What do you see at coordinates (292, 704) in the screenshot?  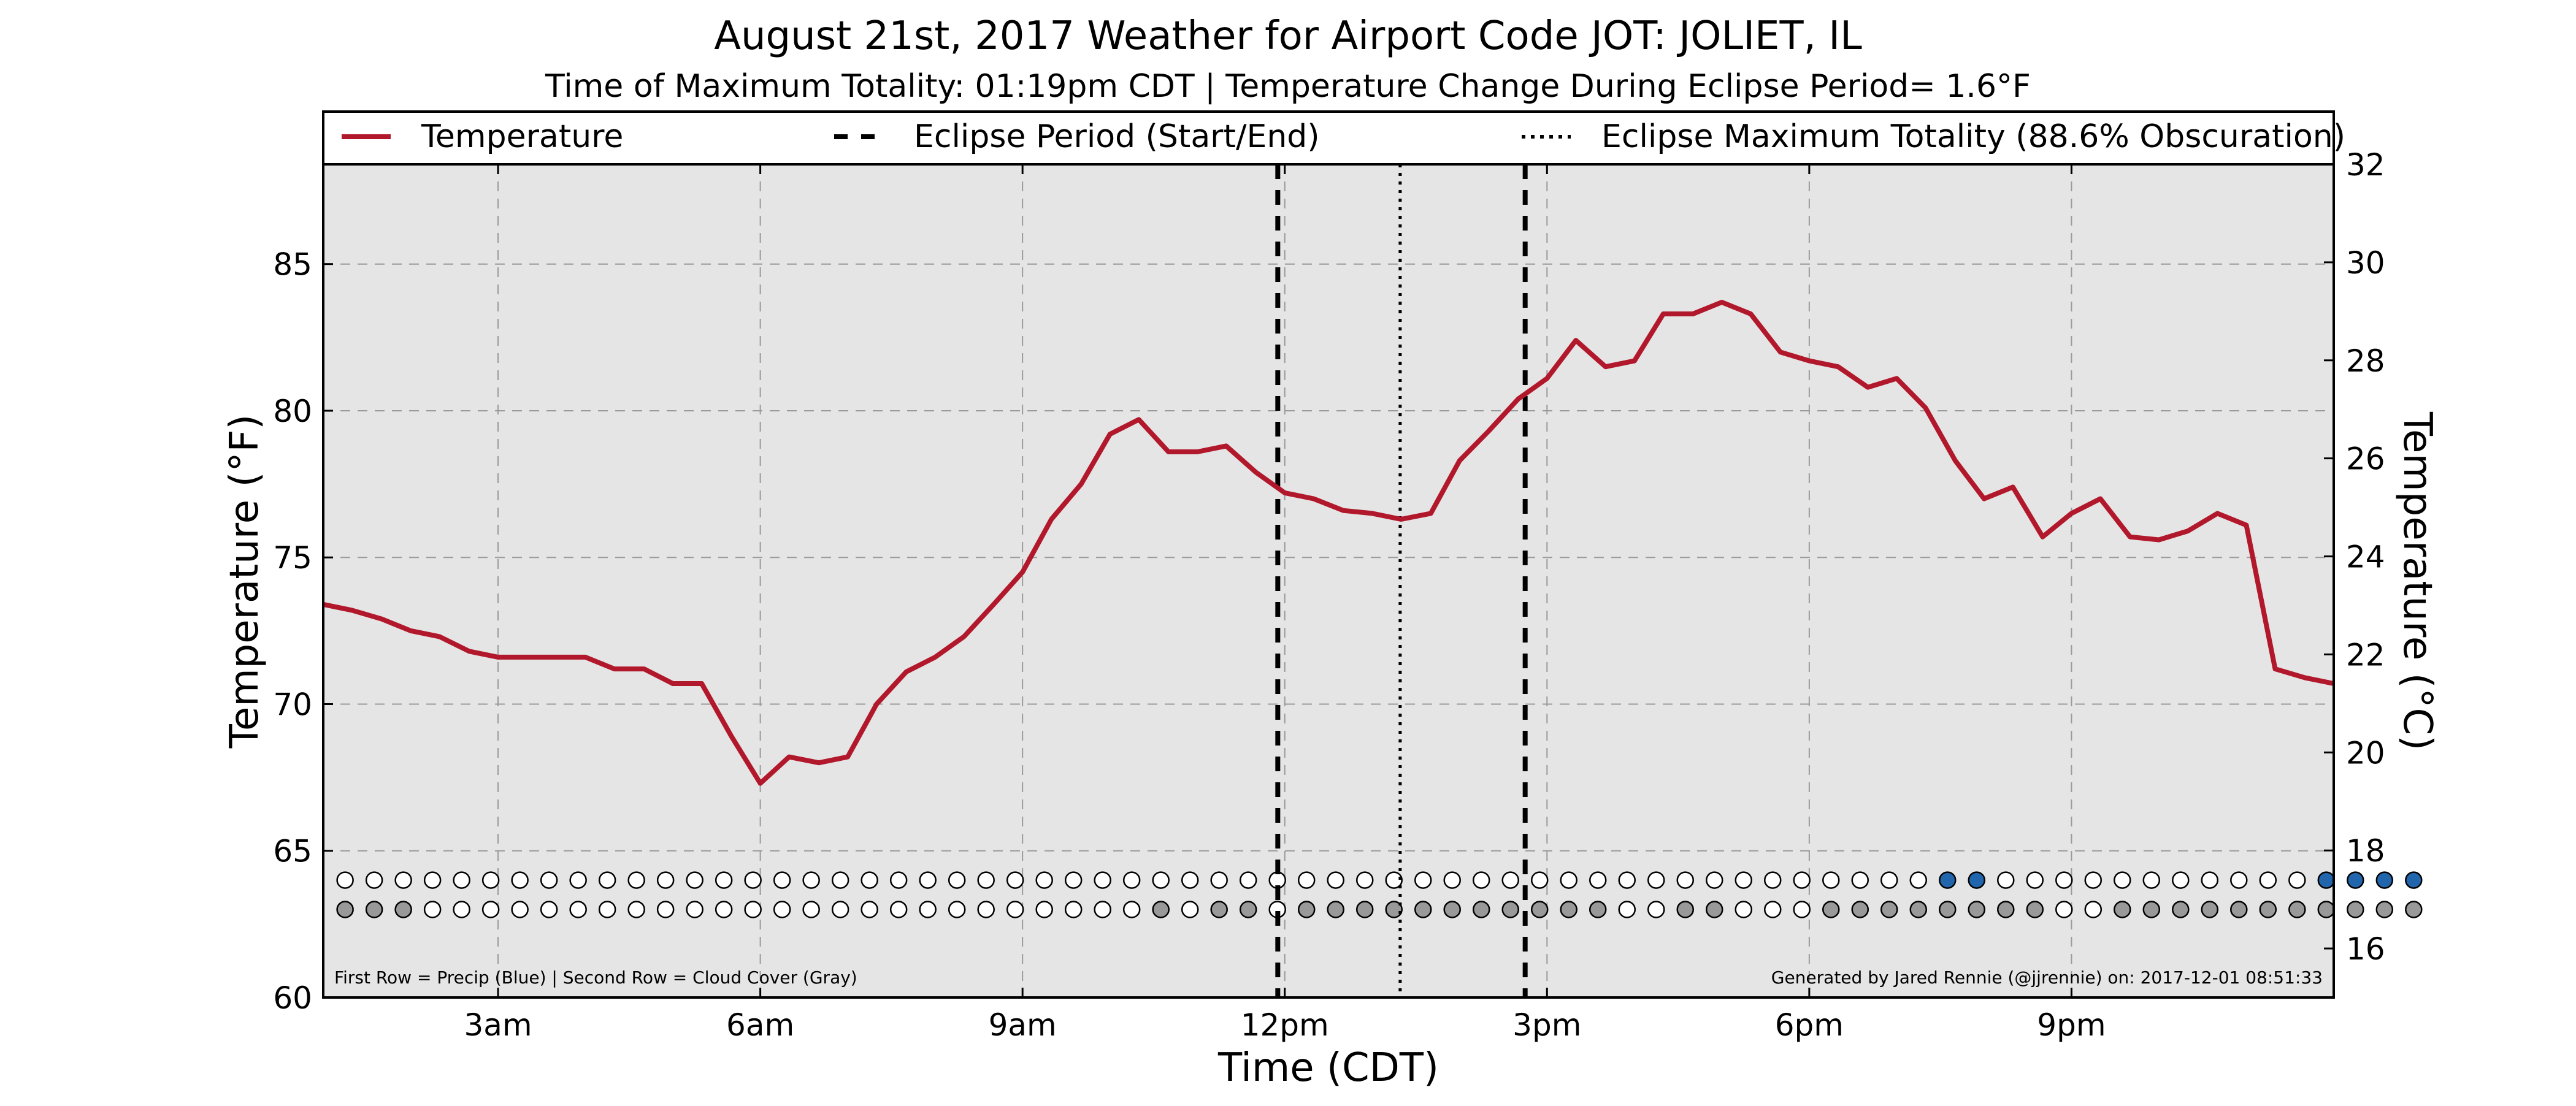 I see `y-tick-label-left: 70` at bounding box center [292, 704].